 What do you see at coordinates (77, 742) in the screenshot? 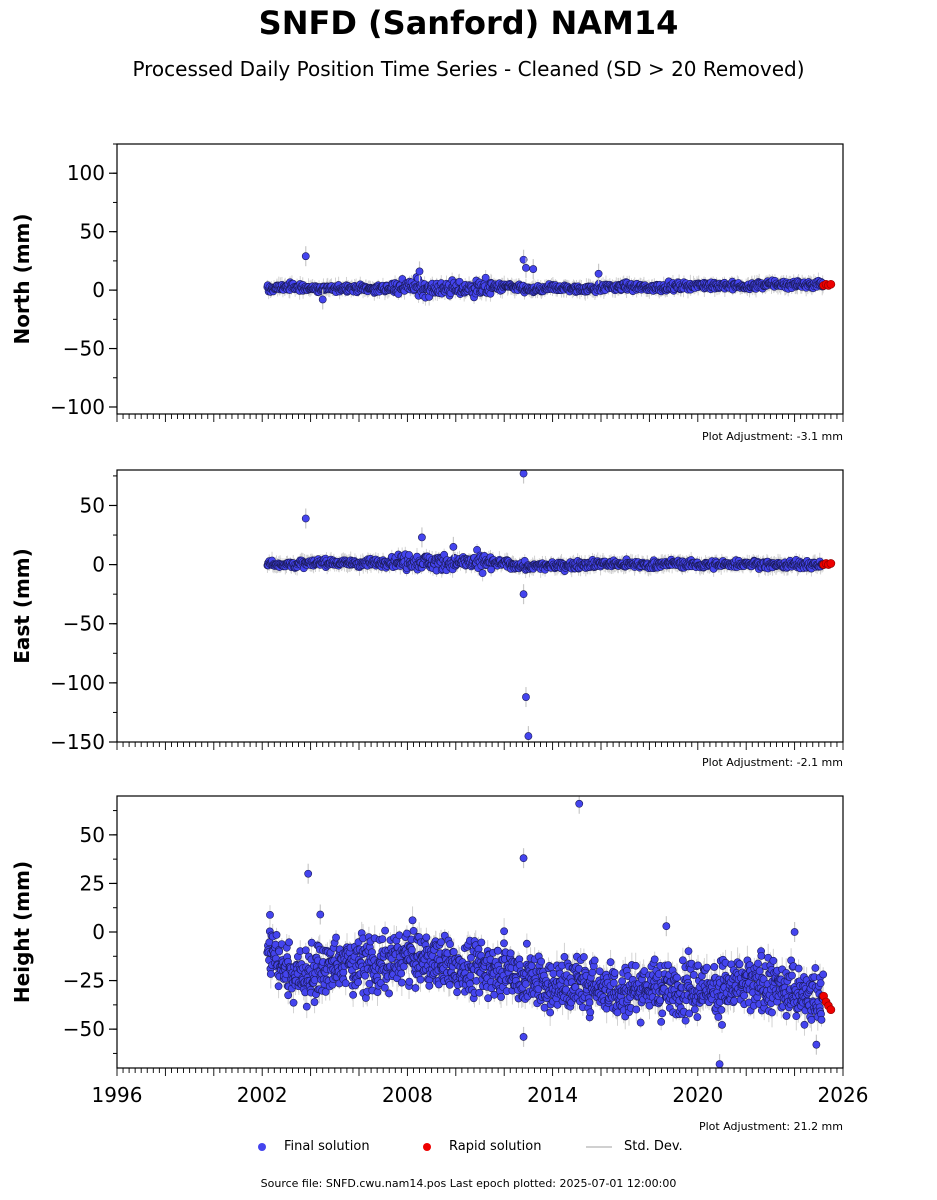
I see `y-tick-label: −150` at bounding box center [77, 742].